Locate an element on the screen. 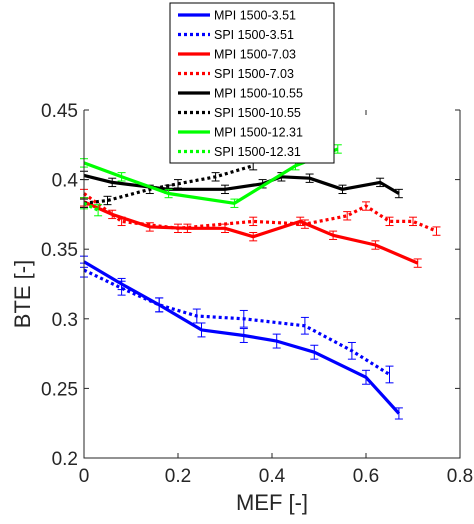 Image resolution: width=474 pixels, height=524 pixels. legend-item: MPI 1500-7.03 is located at coordinates (237, 55).